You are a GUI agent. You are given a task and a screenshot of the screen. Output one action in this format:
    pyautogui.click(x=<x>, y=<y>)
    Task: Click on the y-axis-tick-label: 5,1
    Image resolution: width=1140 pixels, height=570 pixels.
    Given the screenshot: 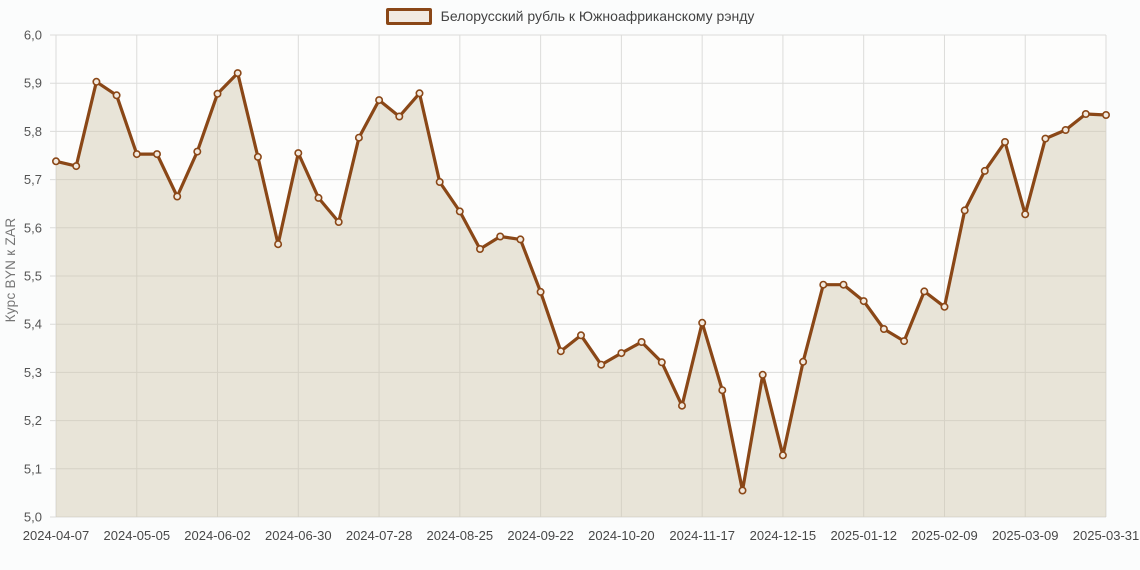 What is the action you would take?
    pyautogui.click(x=33, y=468)
    